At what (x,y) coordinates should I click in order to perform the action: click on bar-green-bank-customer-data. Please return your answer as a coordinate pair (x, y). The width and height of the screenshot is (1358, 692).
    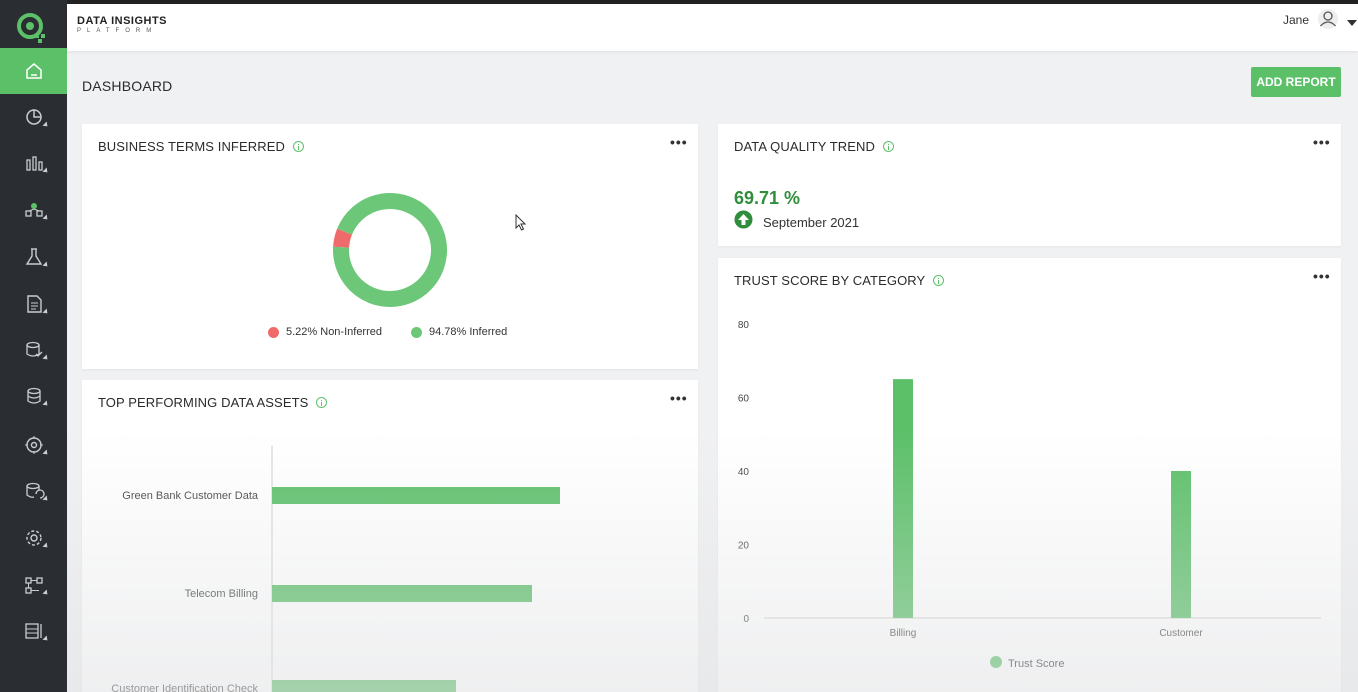
    Looking at the image, I should click on (416, 495).